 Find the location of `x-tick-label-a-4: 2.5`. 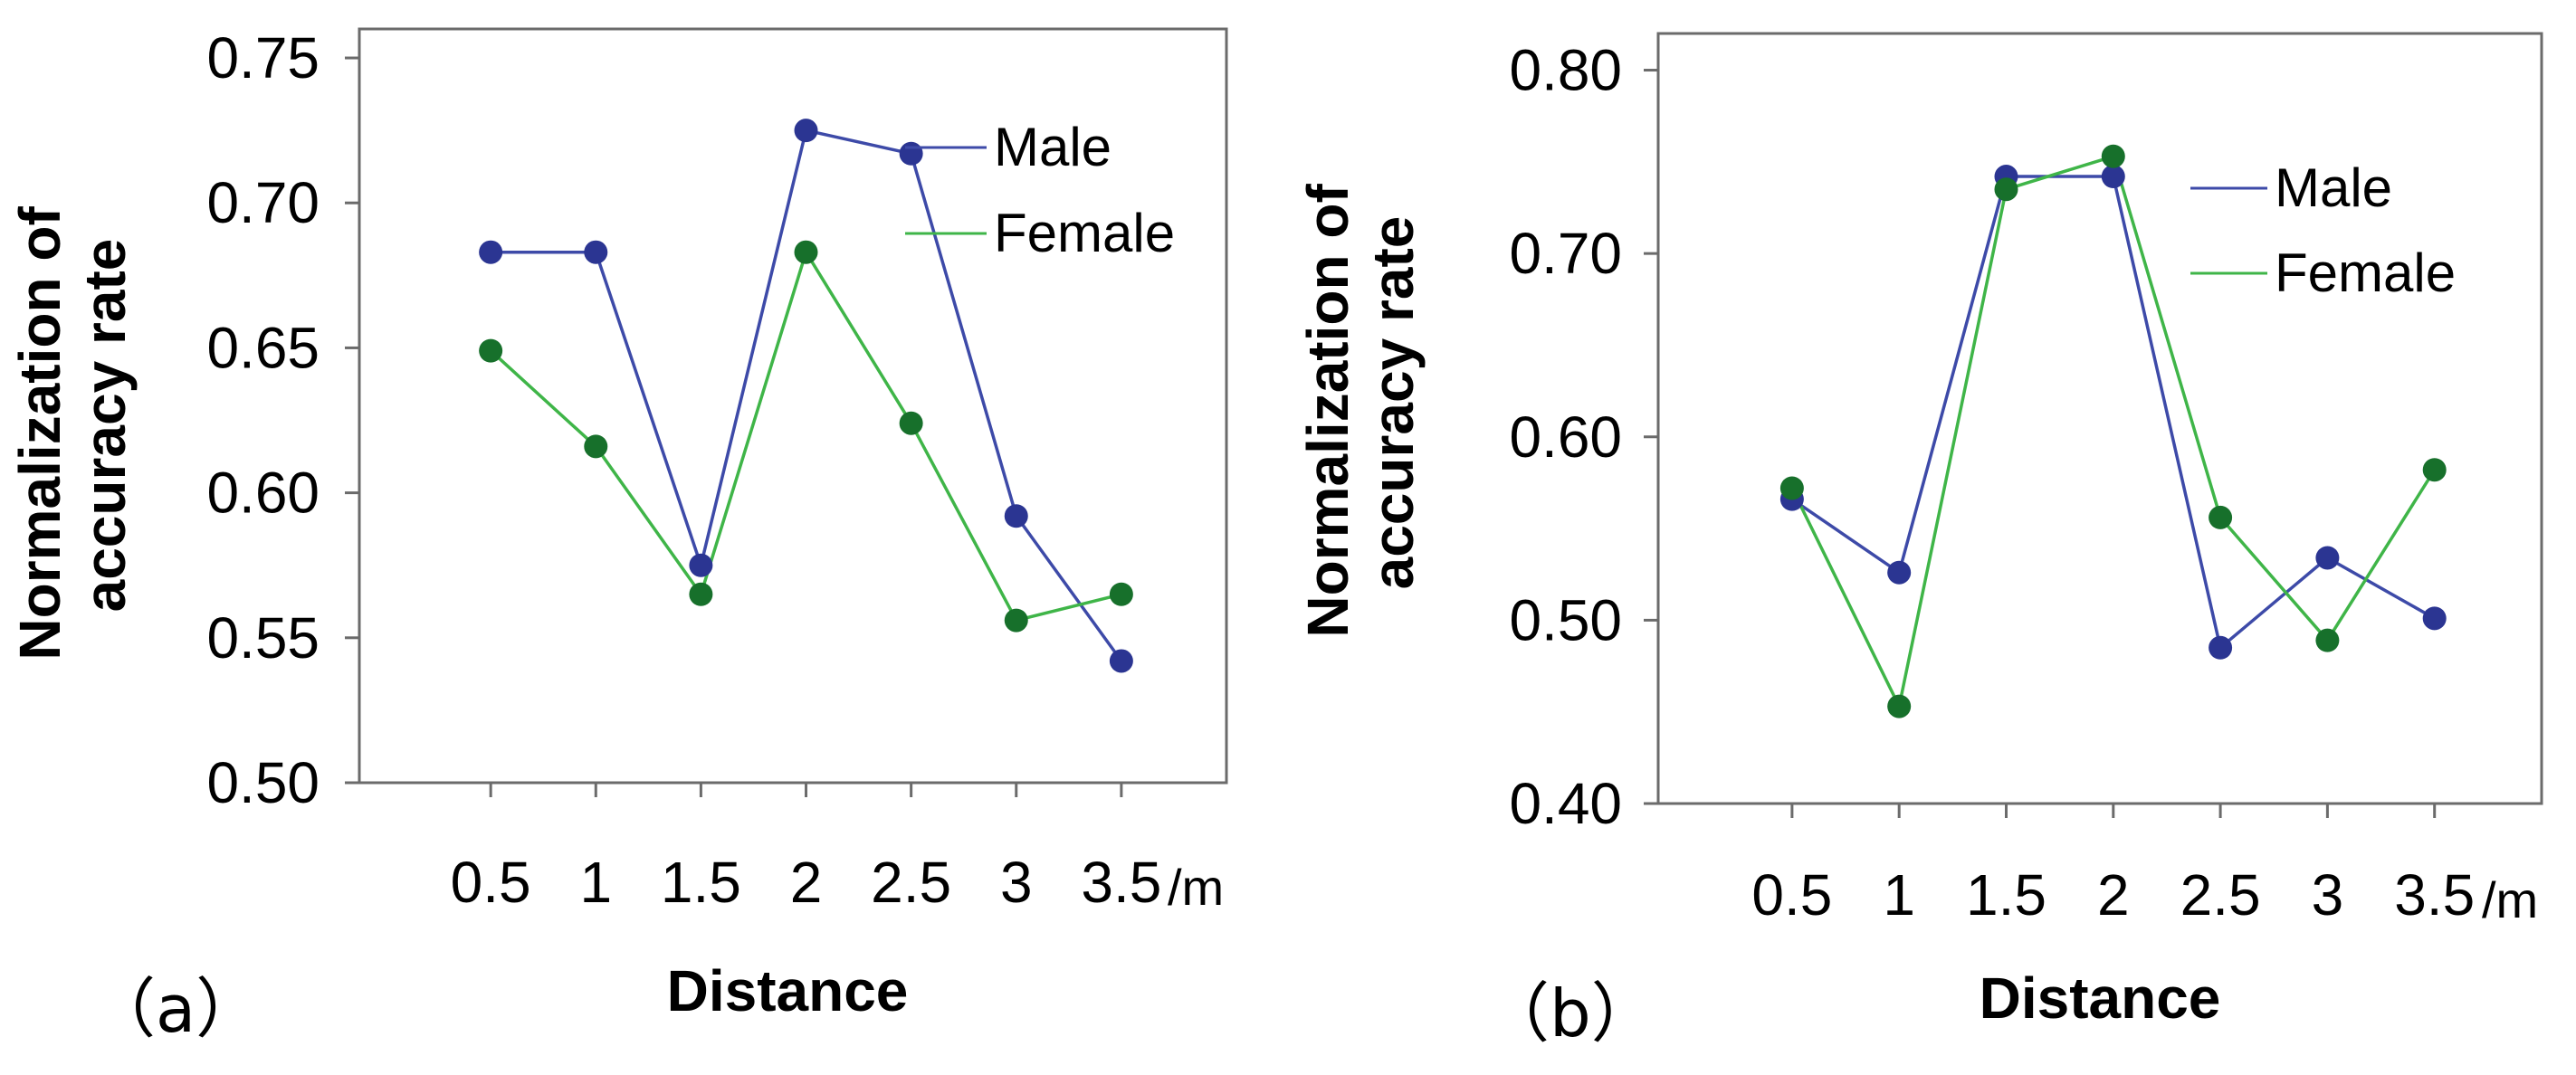

x-tick-label-a-4: 2.5 is located at coordinates (911, 882).